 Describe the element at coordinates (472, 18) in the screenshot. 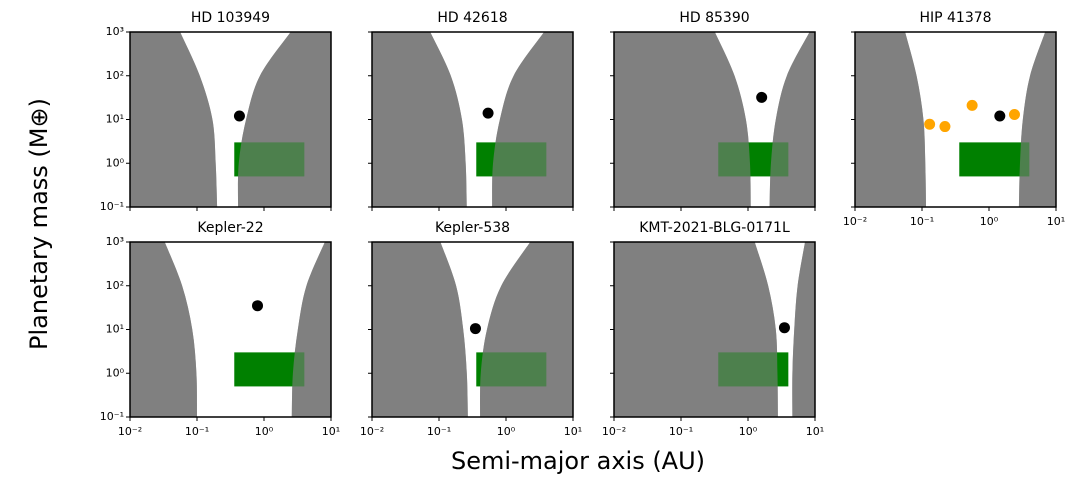

I see `panel-title: HD 42618` at that location.